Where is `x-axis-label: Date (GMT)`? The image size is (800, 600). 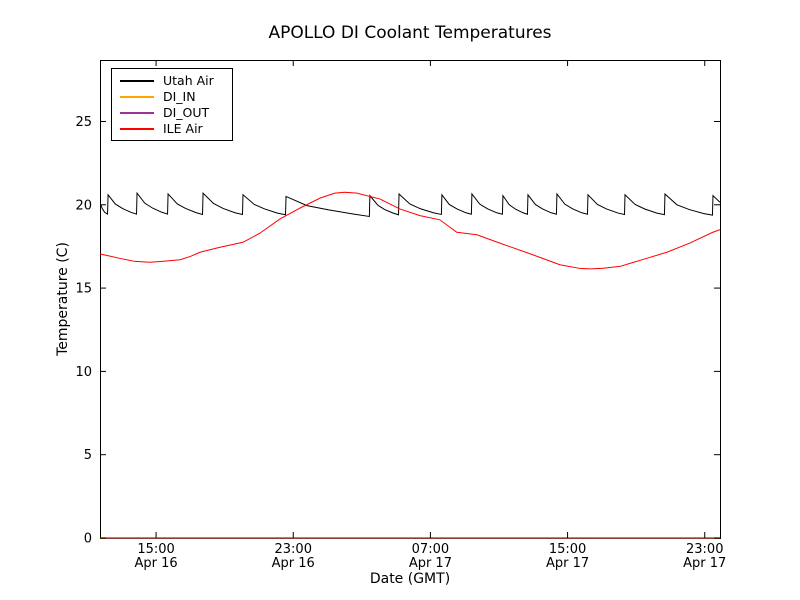
x-axis-label: Date (GMT) is located at coordinates (410, 579).